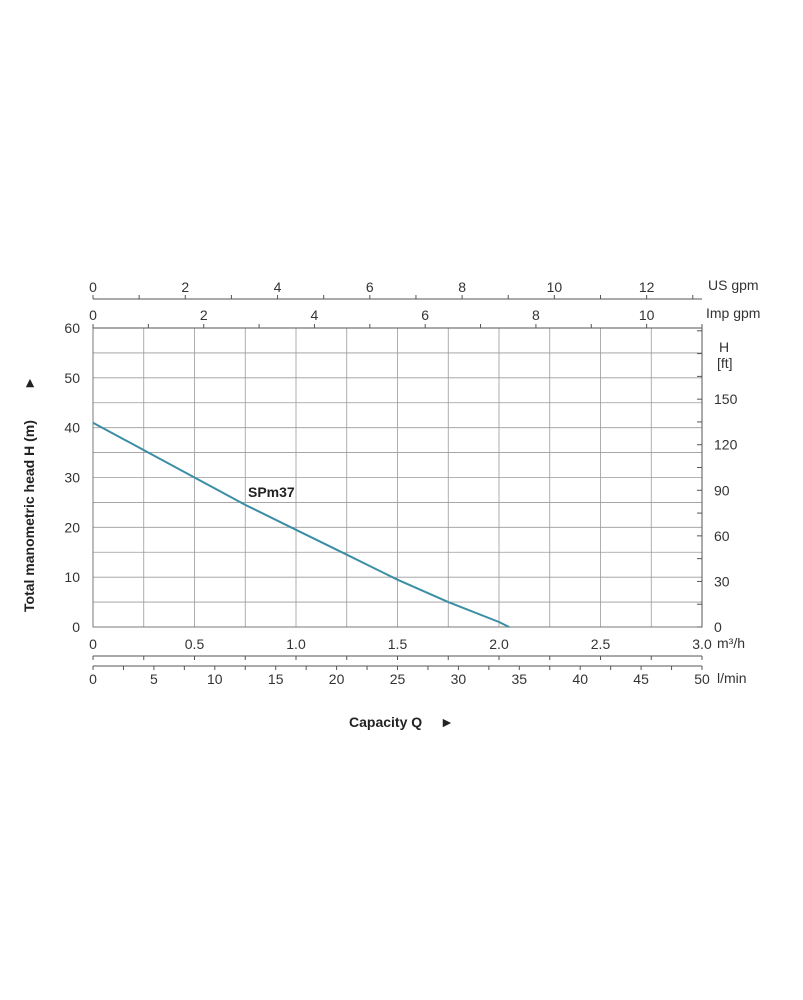  I want to click on imp-gpm-tick-label: 2, so click(204, 315).